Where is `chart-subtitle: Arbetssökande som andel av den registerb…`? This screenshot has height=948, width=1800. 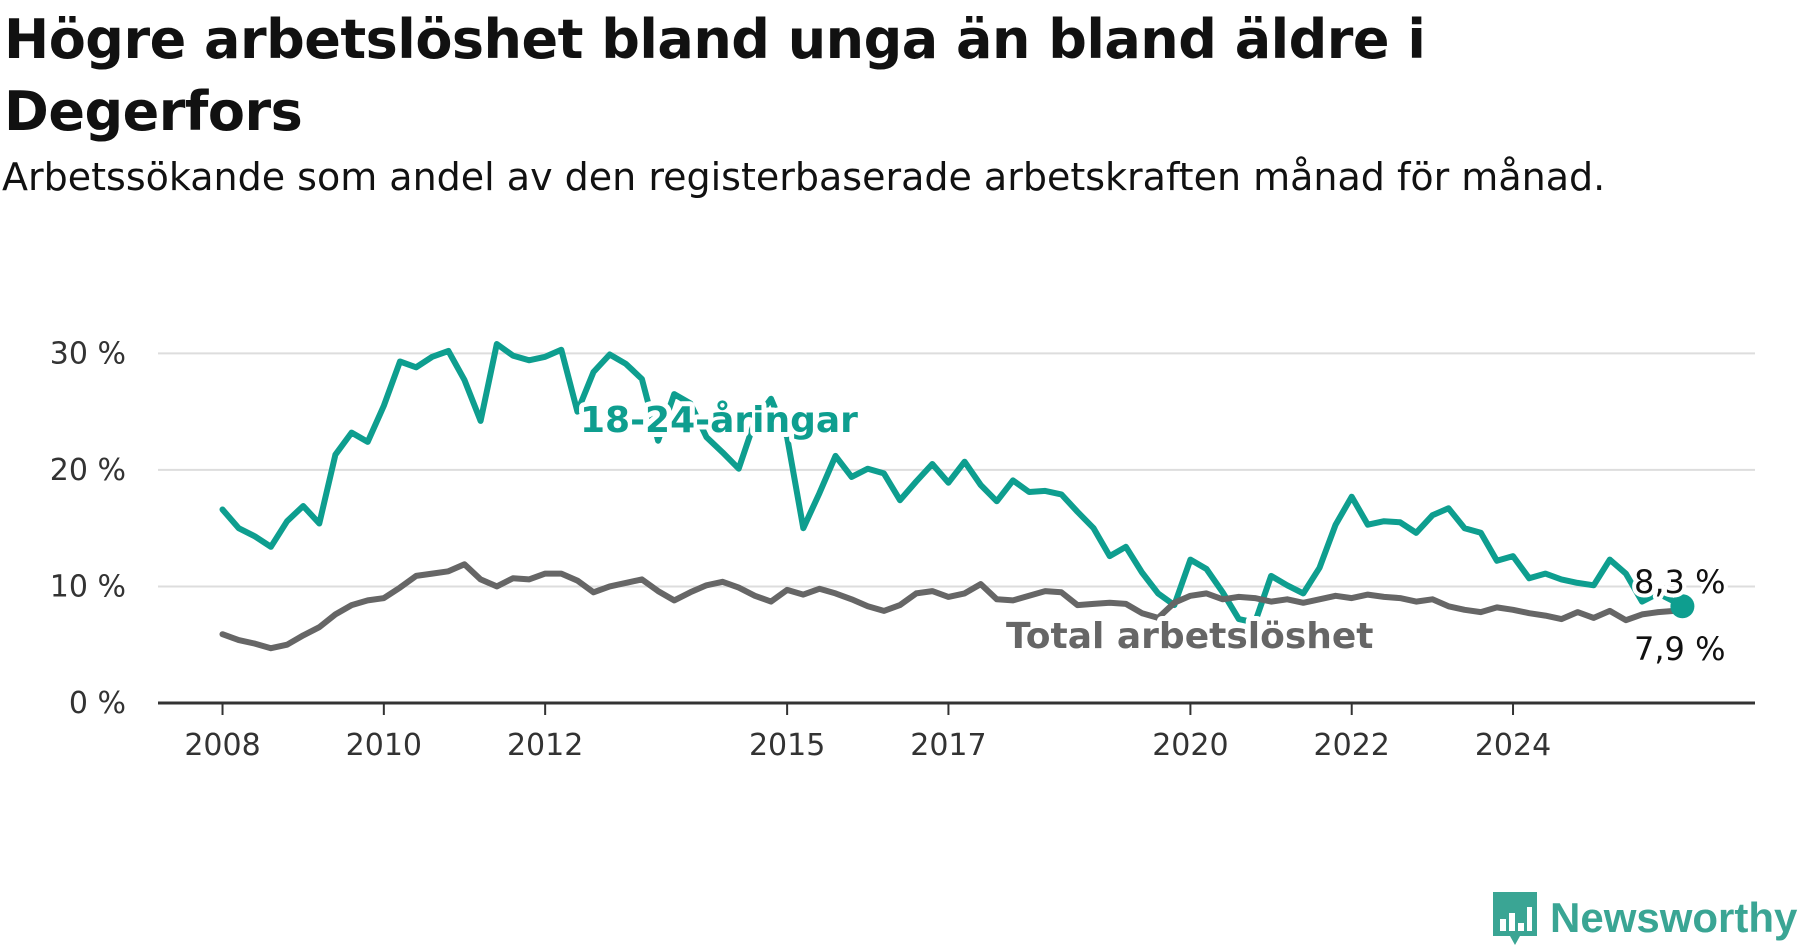
chart-subtitle: Arbetssökande som andel av den registerb… is located at coordinates (804, 177).